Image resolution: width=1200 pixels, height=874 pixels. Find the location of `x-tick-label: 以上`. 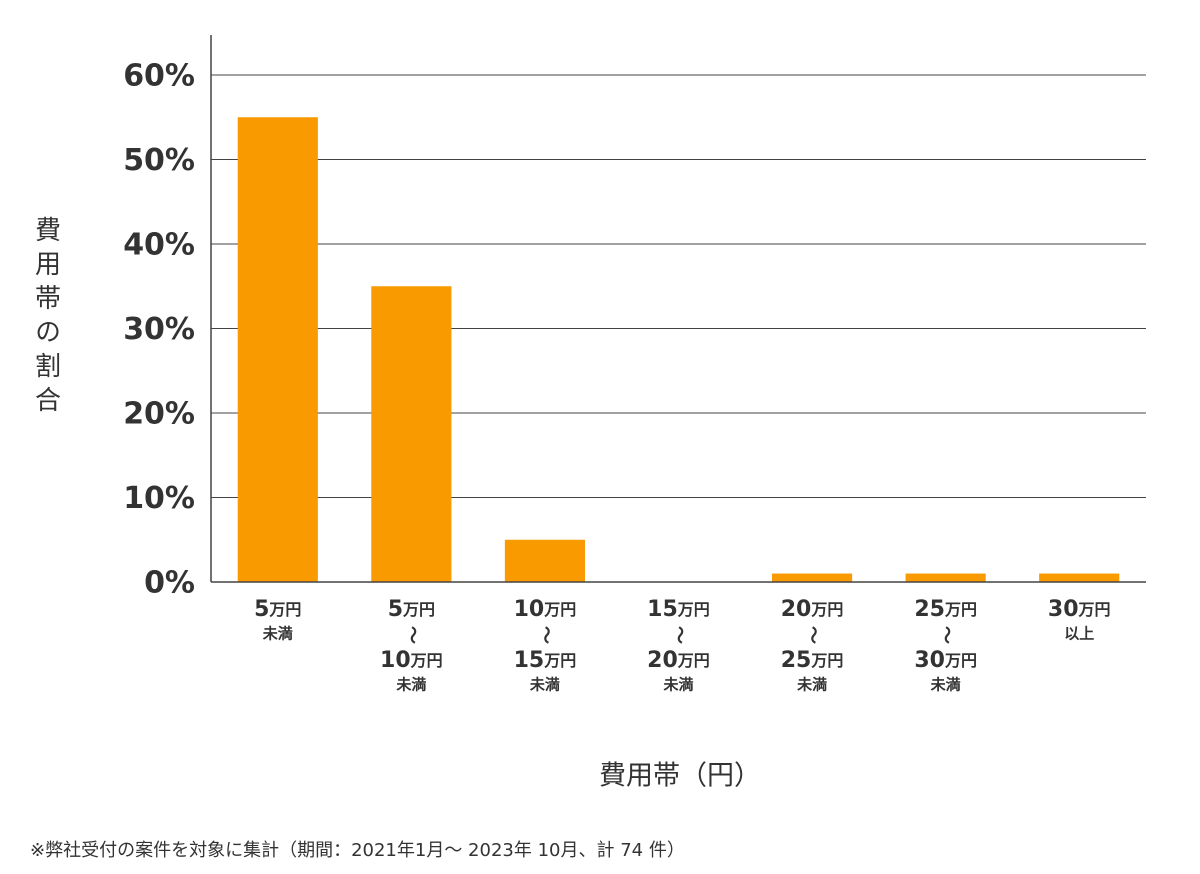

x-tick-label: 以上 is located at coordinates (1079, 634).